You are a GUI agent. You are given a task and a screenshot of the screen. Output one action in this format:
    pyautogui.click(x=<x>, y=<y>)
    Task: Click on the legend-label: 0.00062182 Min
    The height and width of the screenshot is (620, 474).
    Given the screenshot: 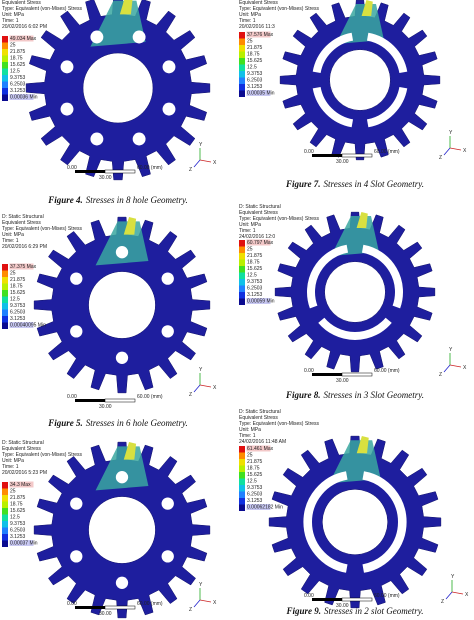 What is the action you would take?
    pyautogui.click(x=265, y=508)
    